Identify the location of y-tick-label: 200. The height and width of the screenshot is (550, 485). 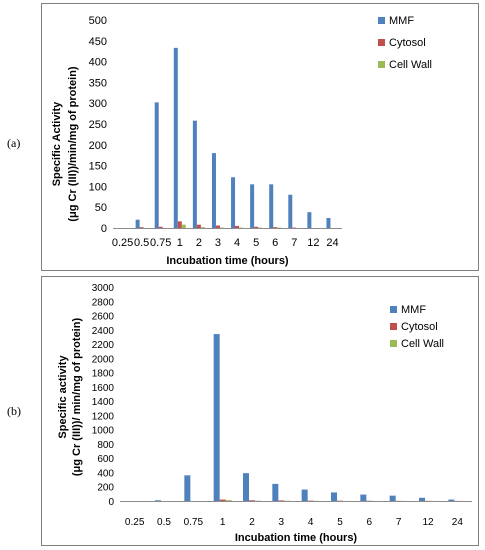
(105, 488).